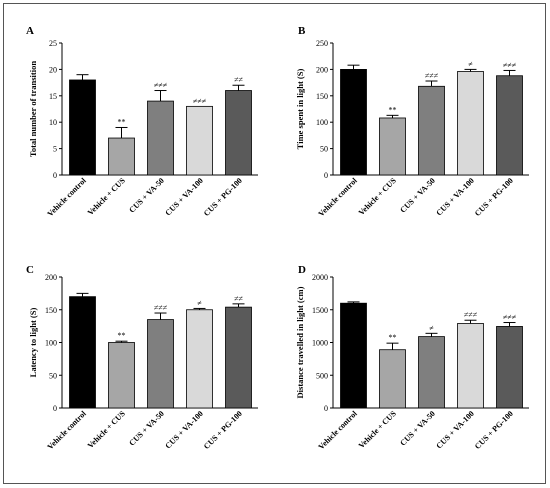 The image size is (550, 488). I want to click on panel-label: B, so click(302, 31).